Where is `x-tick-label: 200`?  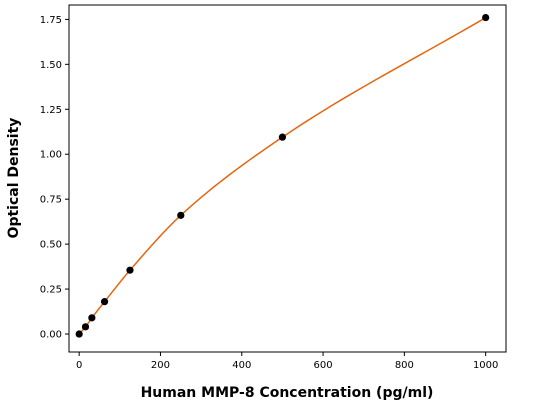
x-tick-label: 200 is located at coordinates (160, 365).